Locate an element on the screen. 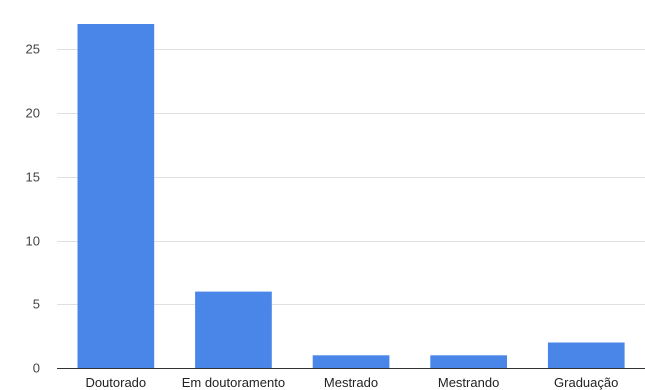 This screenshot has height=390, width=645. y-tick-label: 10 is located at coordinates (33, 241).